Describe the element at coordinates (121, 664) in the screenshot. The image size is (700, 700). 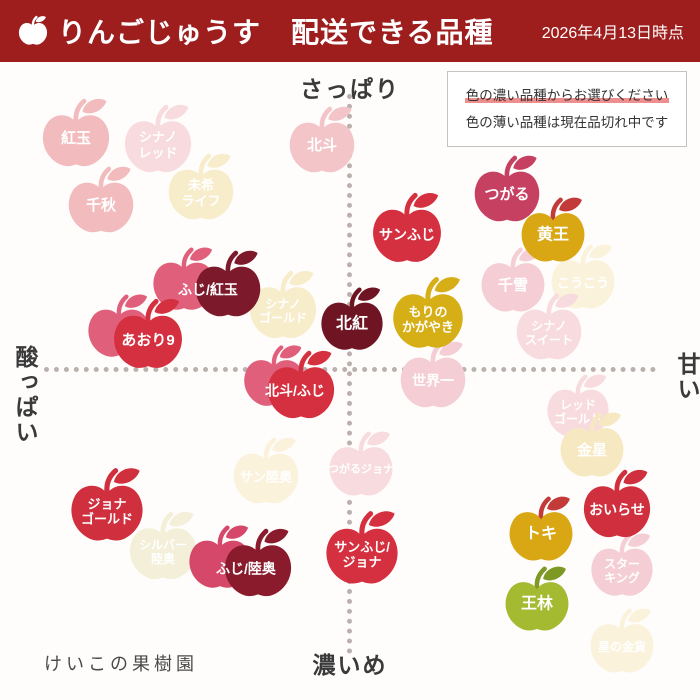
I see `farm-name: けいこの果樹園` at that location.